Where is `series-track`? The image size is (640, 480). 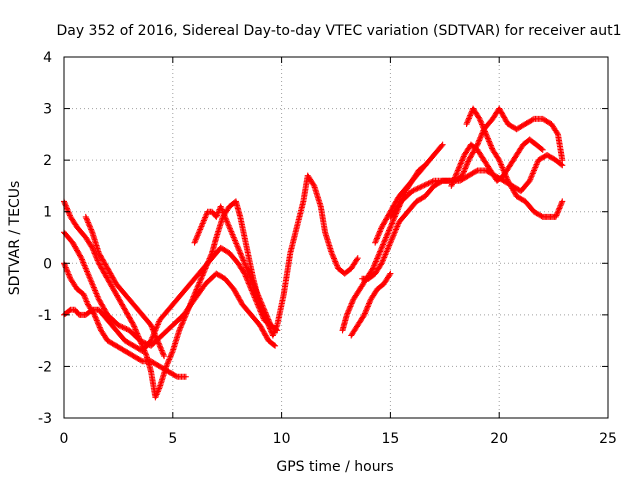 series-track is located at coordinates (171, 299).